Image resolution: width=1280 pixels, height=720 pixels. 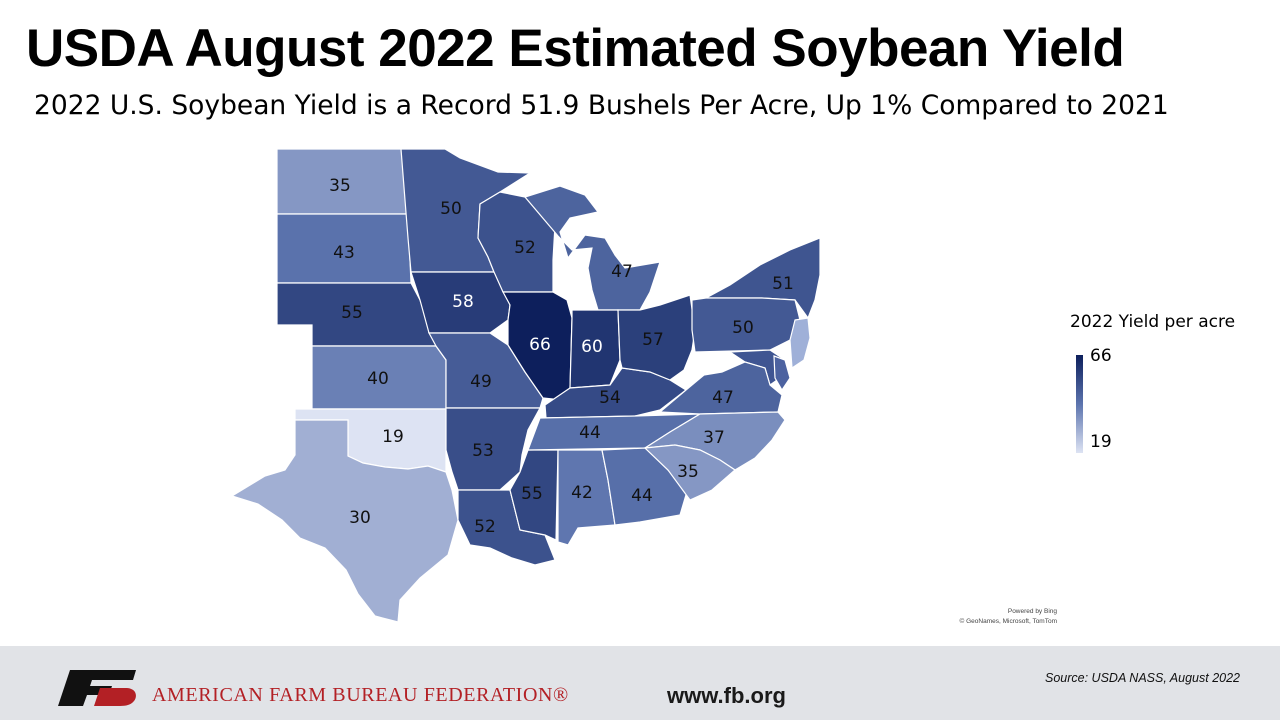 What do you see at coordinates (1143, 678) in the screenshot?
I see `source-note: Source: USDA NASS, August 2022` at bounding box center [1143, 678].